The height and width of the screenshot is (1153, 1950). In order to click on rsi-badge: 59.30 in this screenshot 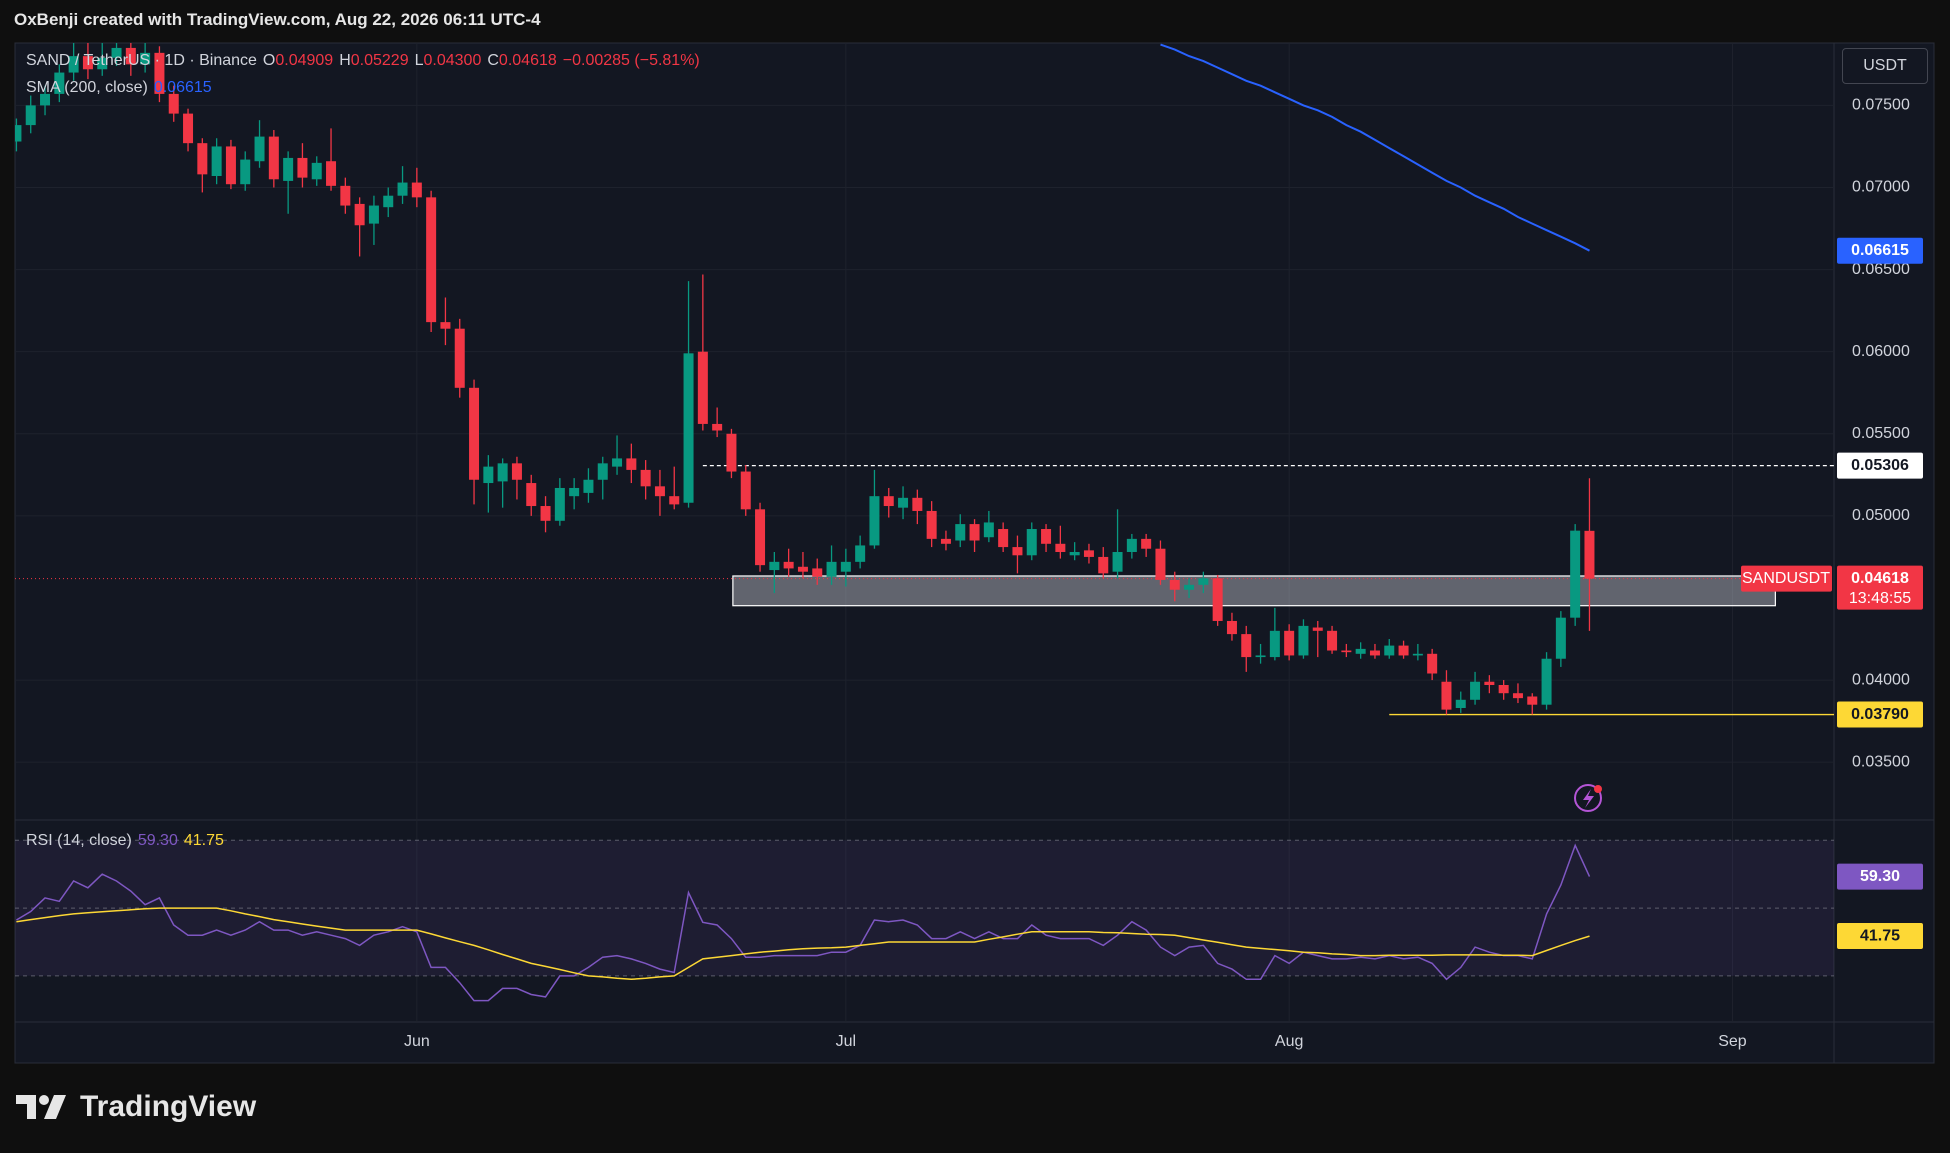, I will do `click(1880, 876)`.